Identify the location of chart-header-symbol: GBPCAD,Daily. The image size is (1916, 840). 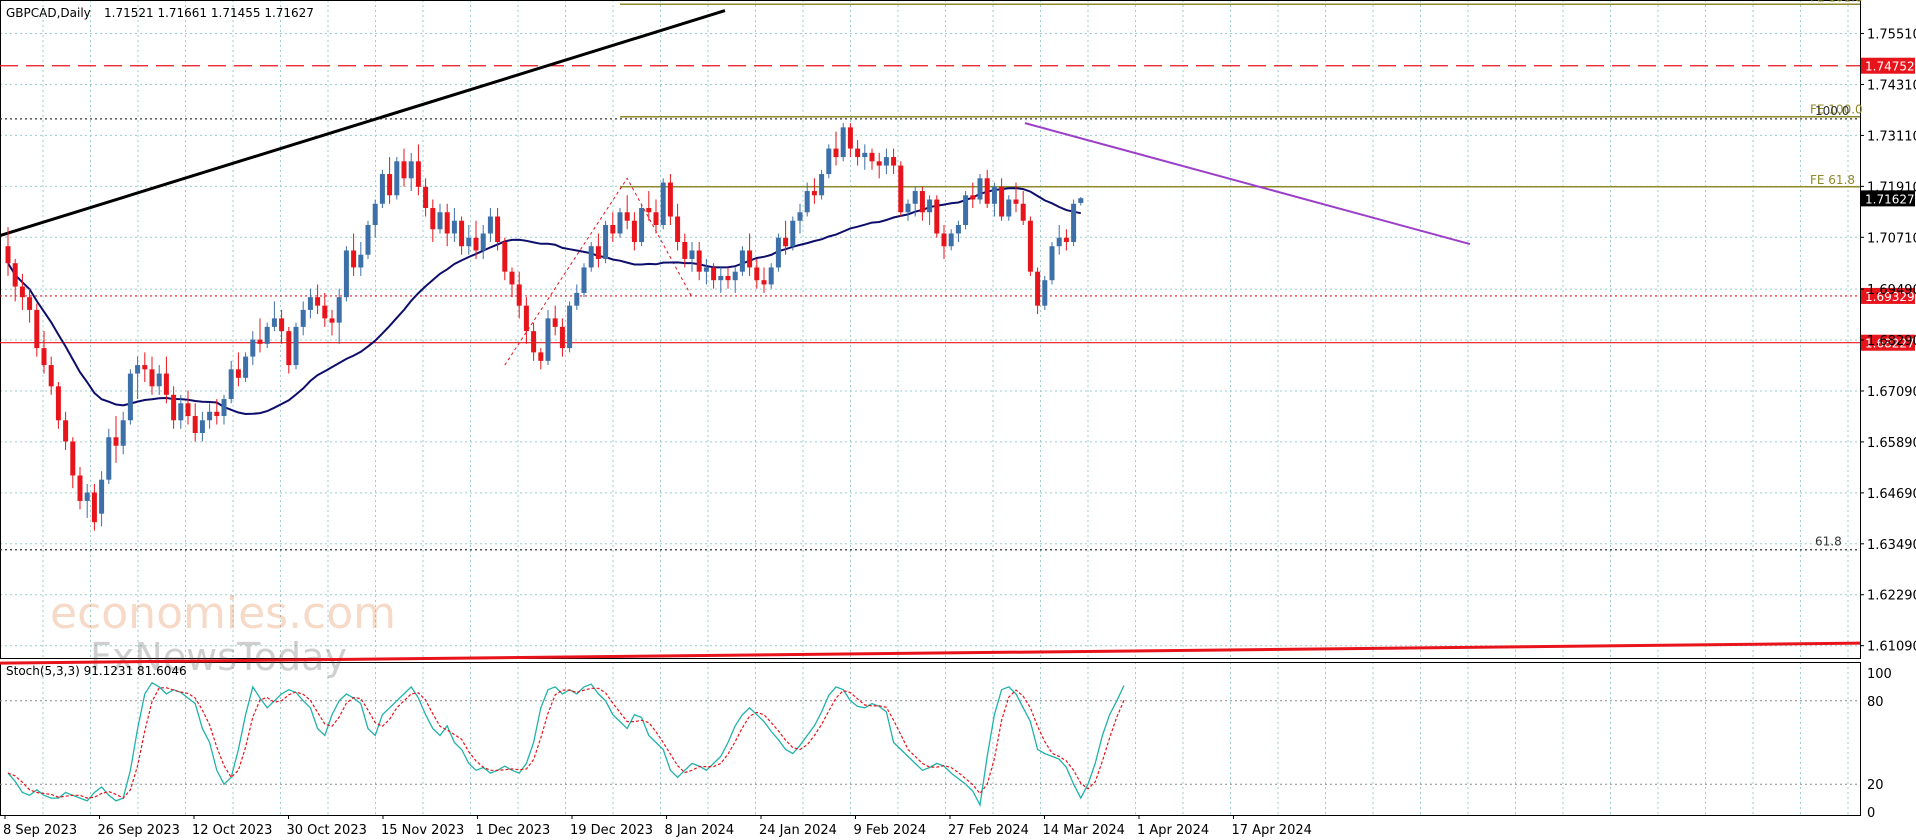
(48, 13).